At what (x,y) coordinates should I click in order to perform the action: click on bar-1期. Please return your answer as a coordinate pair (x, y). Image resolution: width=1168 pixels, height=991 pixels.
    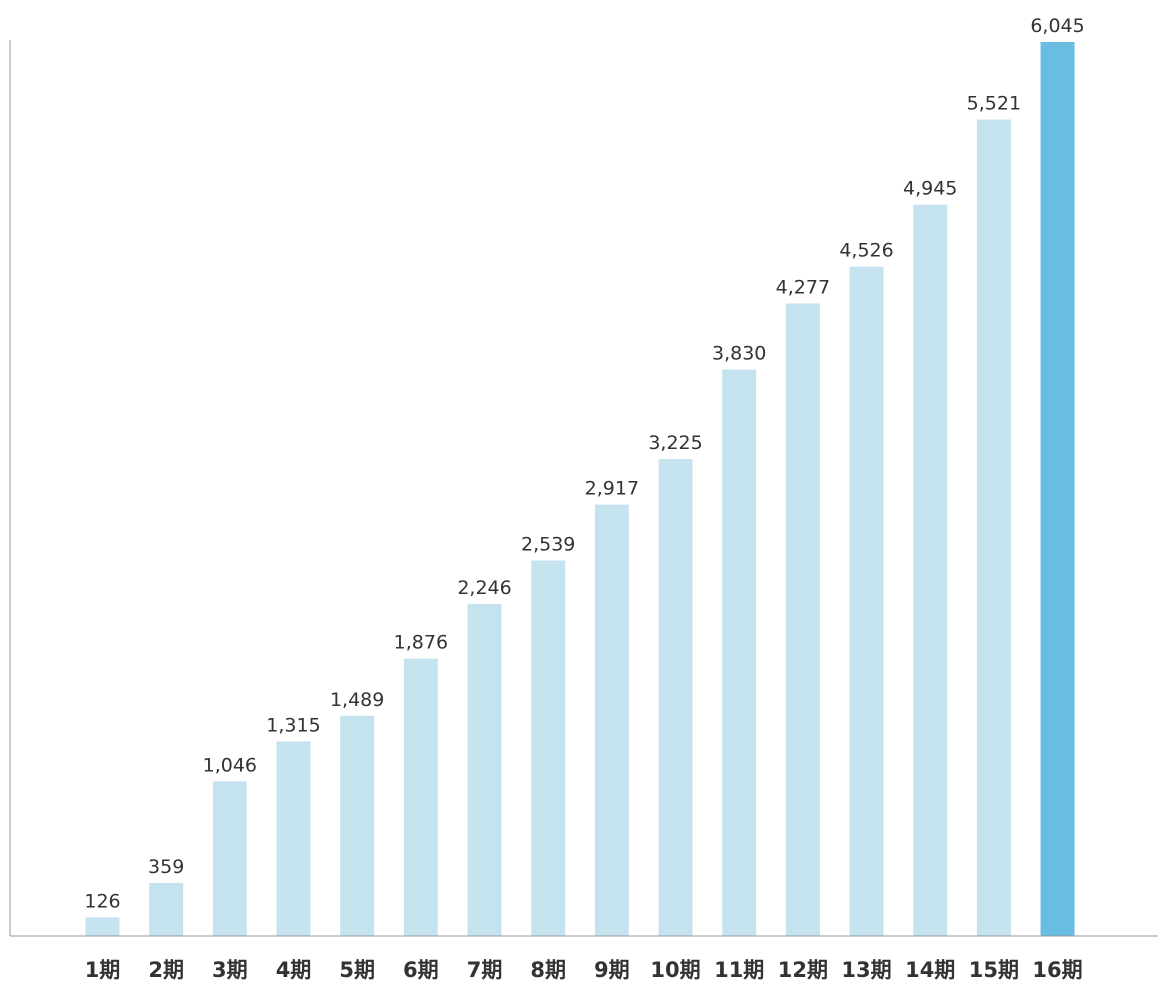
    Looking at the image, I should click on (102, 926).